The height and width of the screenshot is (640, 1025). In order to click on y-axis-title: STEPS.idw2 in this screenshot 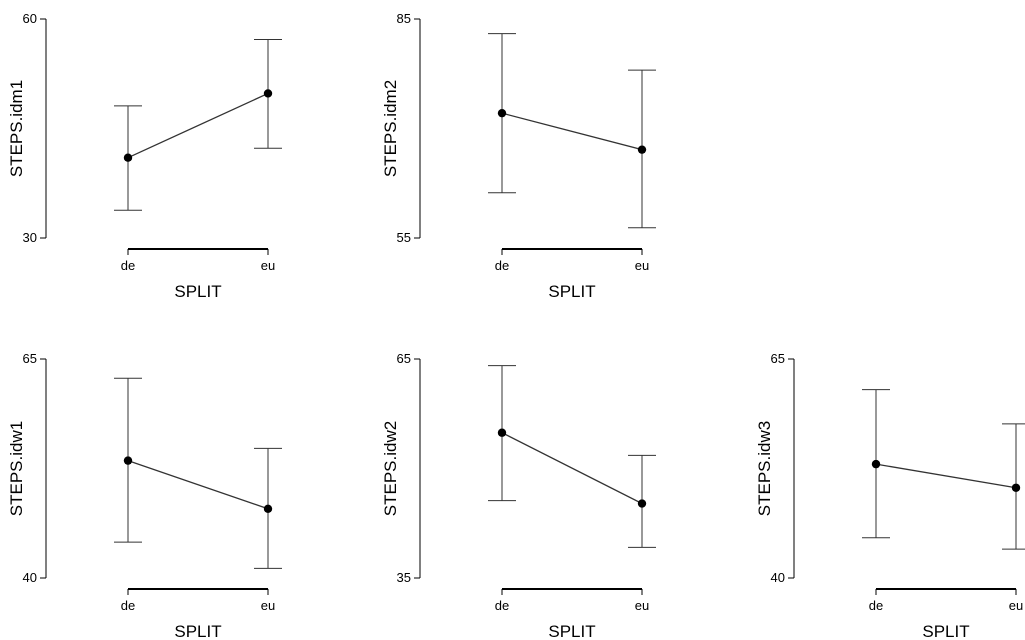, I will do `click(390, 468)`.